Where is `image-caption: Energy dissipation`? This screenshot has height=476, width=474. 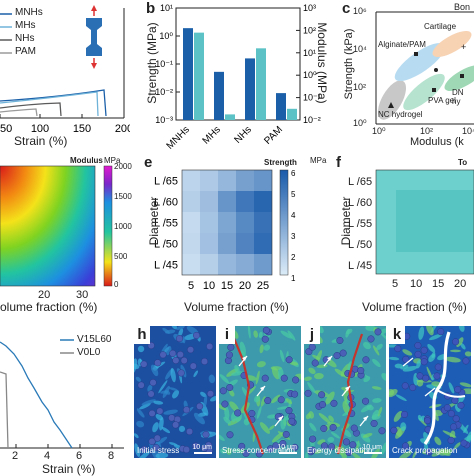
image-caption: Energy dissipation is located at coordinates (340, 450).